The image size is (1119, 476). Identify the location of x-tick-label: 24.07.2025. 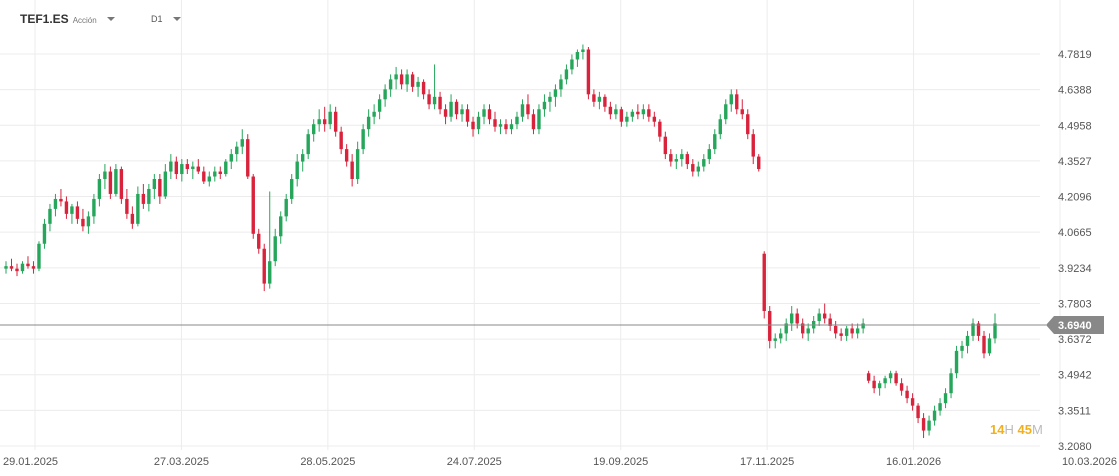
(474, 462).